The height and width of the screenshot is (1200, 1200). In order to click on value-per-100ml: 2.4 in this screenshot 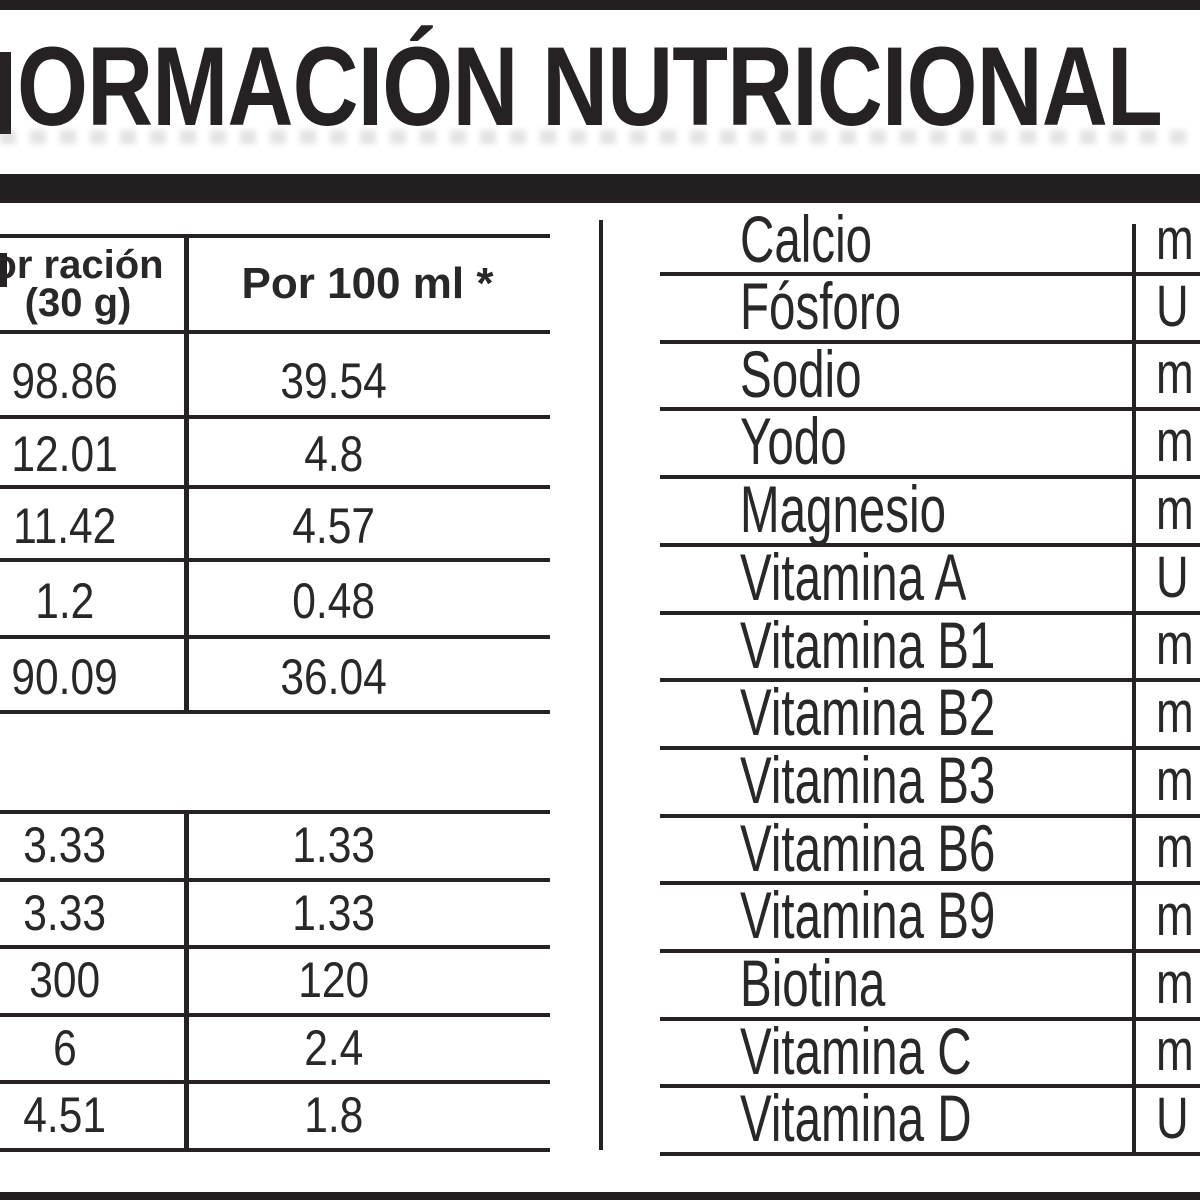, I will do `click(334, 1047)`.